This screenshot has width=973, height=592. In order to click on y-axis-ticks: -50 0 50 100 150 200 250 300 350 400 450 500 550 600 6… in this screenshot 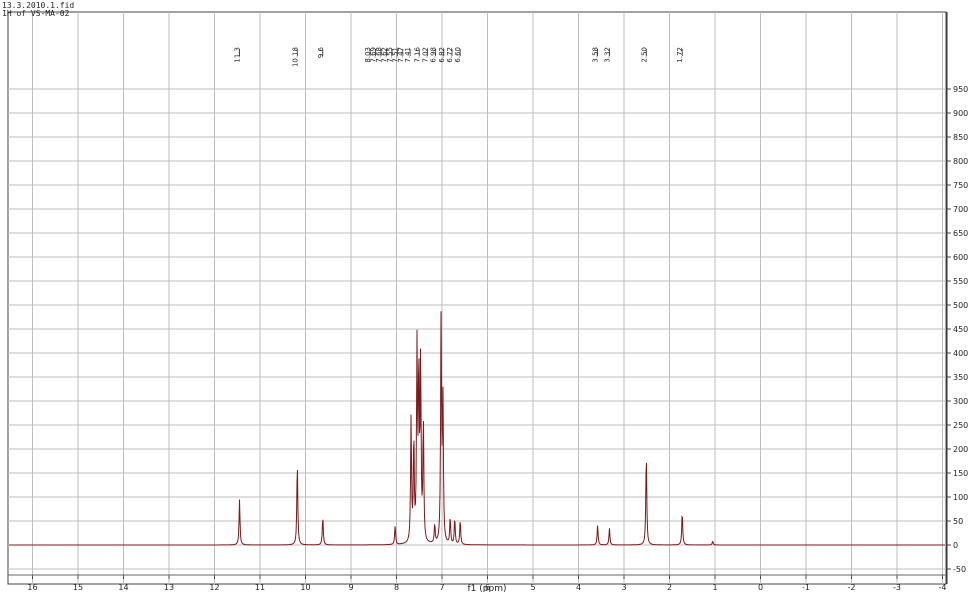, I will do `click(957, 329)`.